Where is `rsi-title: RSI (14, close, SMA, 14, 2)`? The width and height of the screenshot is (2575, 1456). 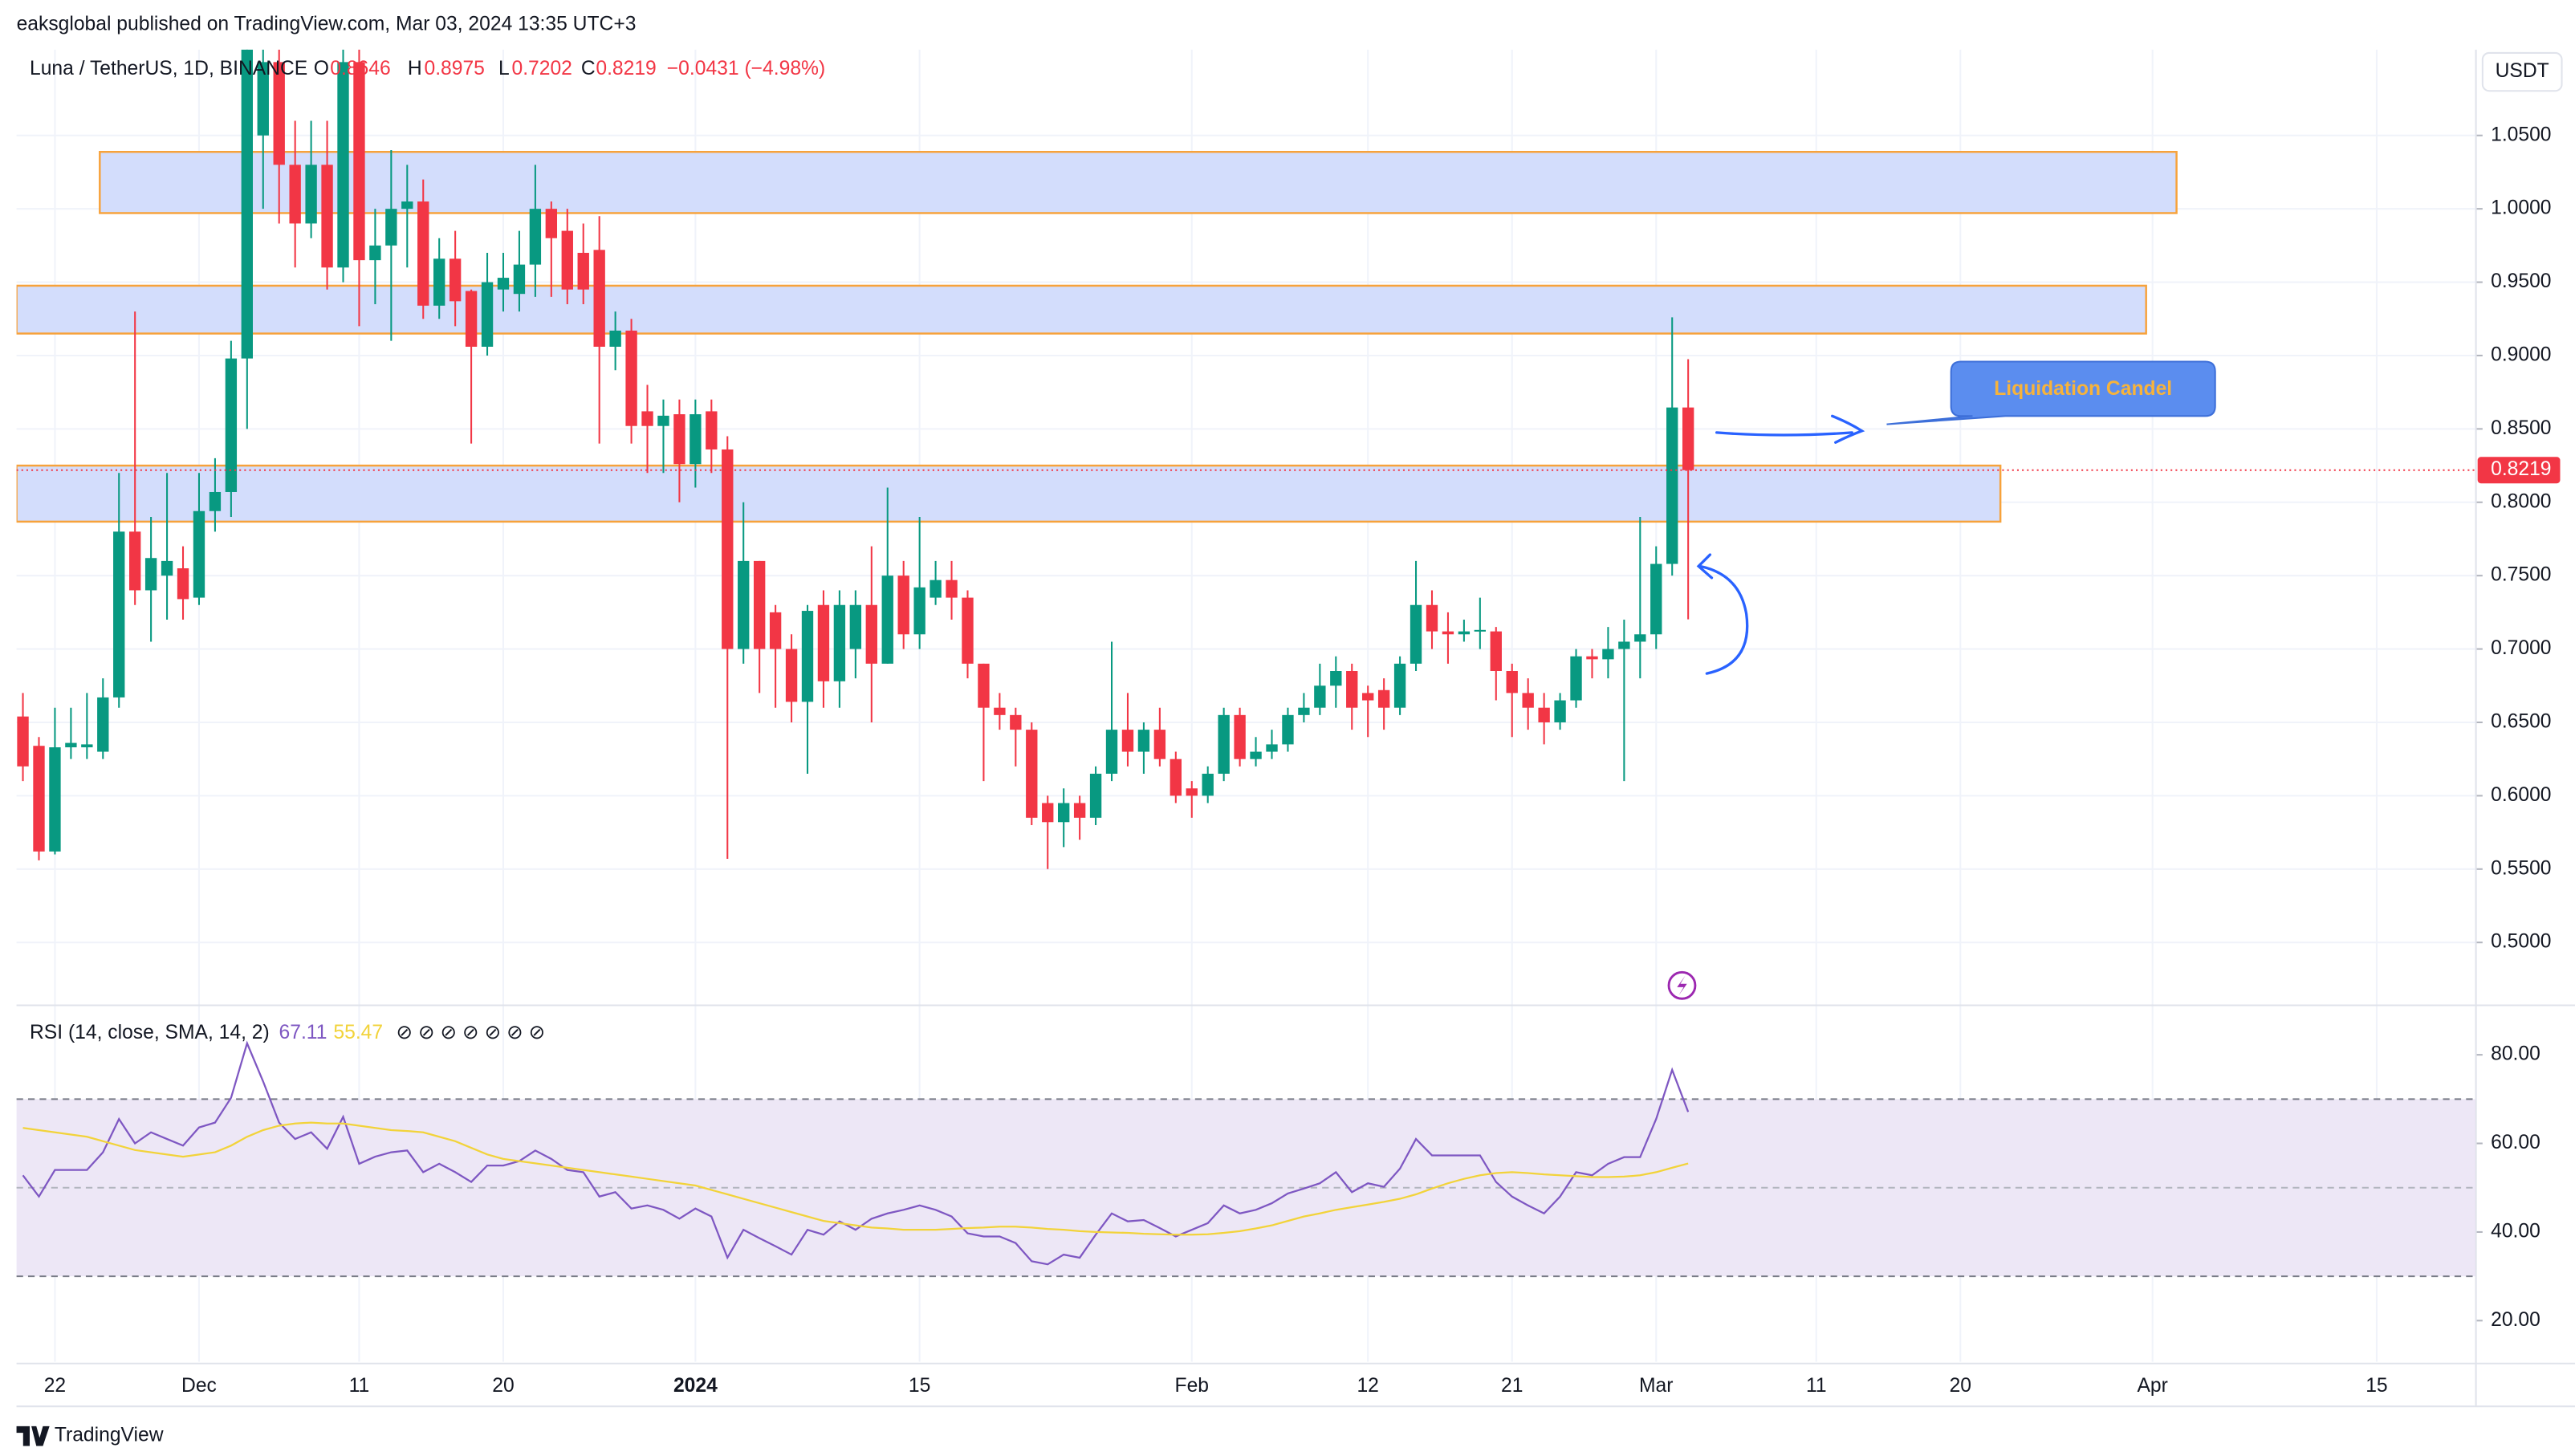
rsi-title: RSI (14, close, SMA, 14, 2) is located at coordinates (150, 1032).